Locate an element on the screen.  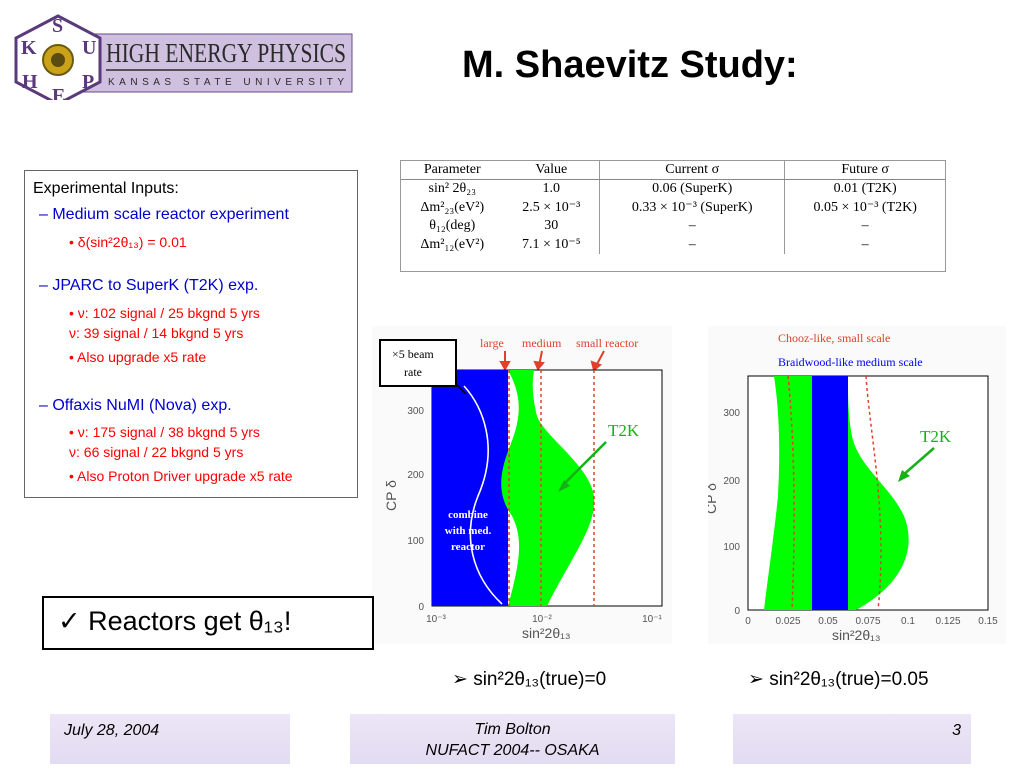
reactors-text: Reactors get θ₁₃! is located at coordinates (190, 621).